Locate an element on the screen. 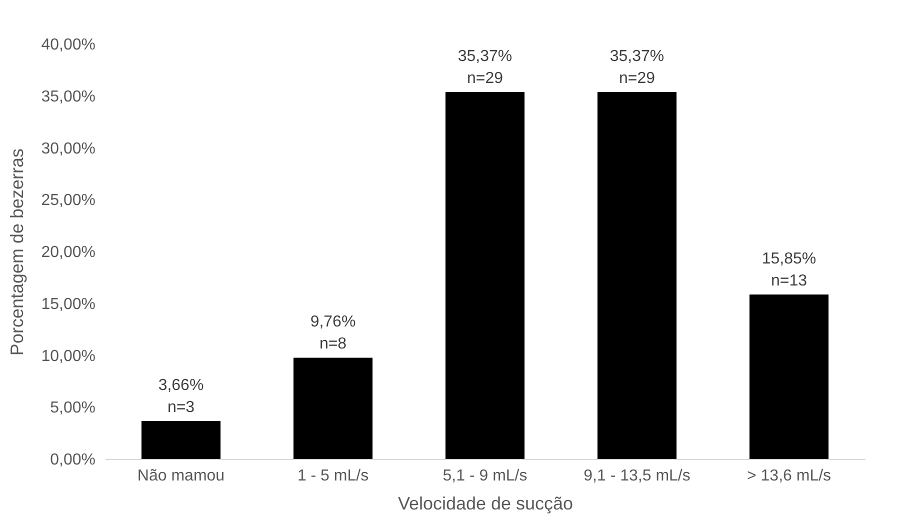 This screenshot has width=898, height=530. y-tick-label: 20,00% is located at coordinates (68, 252).